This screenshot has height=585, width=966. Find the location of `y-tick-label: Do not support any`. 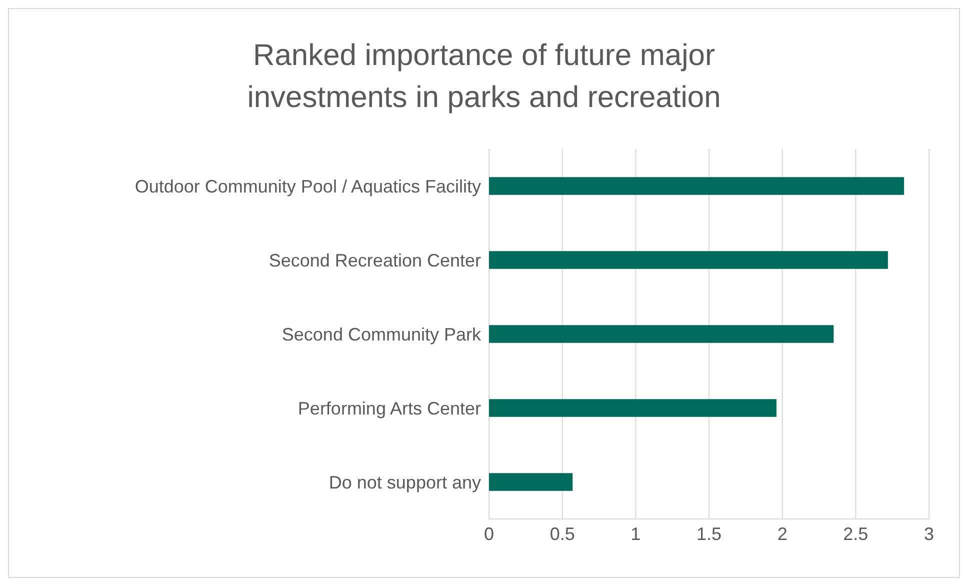

y-tick-label: Do not support any is located at coordinates (404, 482).